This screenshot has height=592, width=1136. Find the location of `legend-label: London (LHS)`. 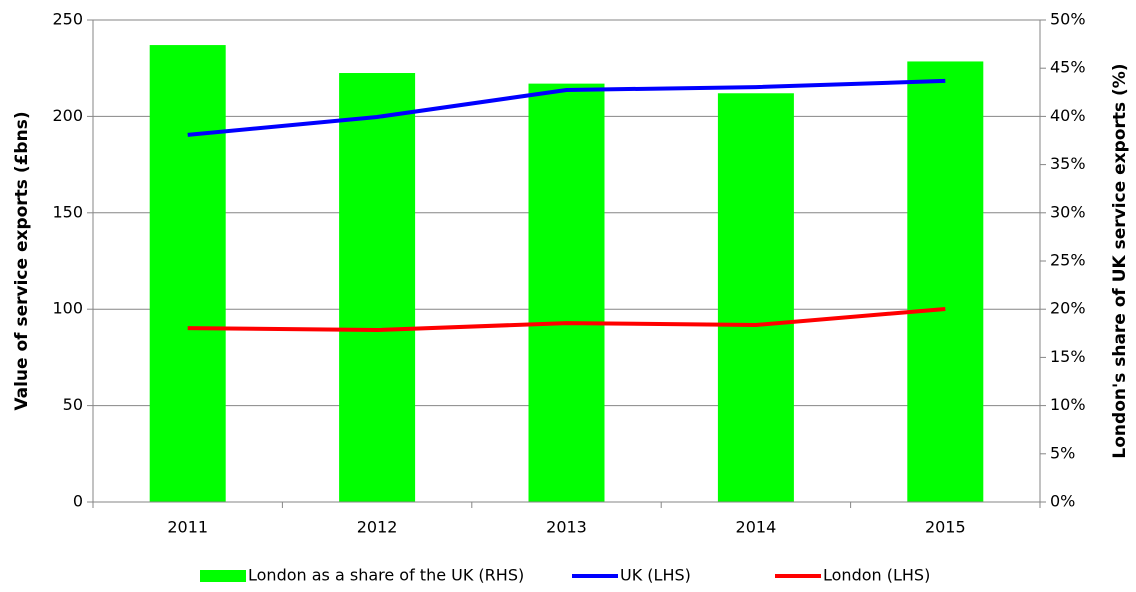

legend-label: London (LHS) is located at coordinates (876, 575).